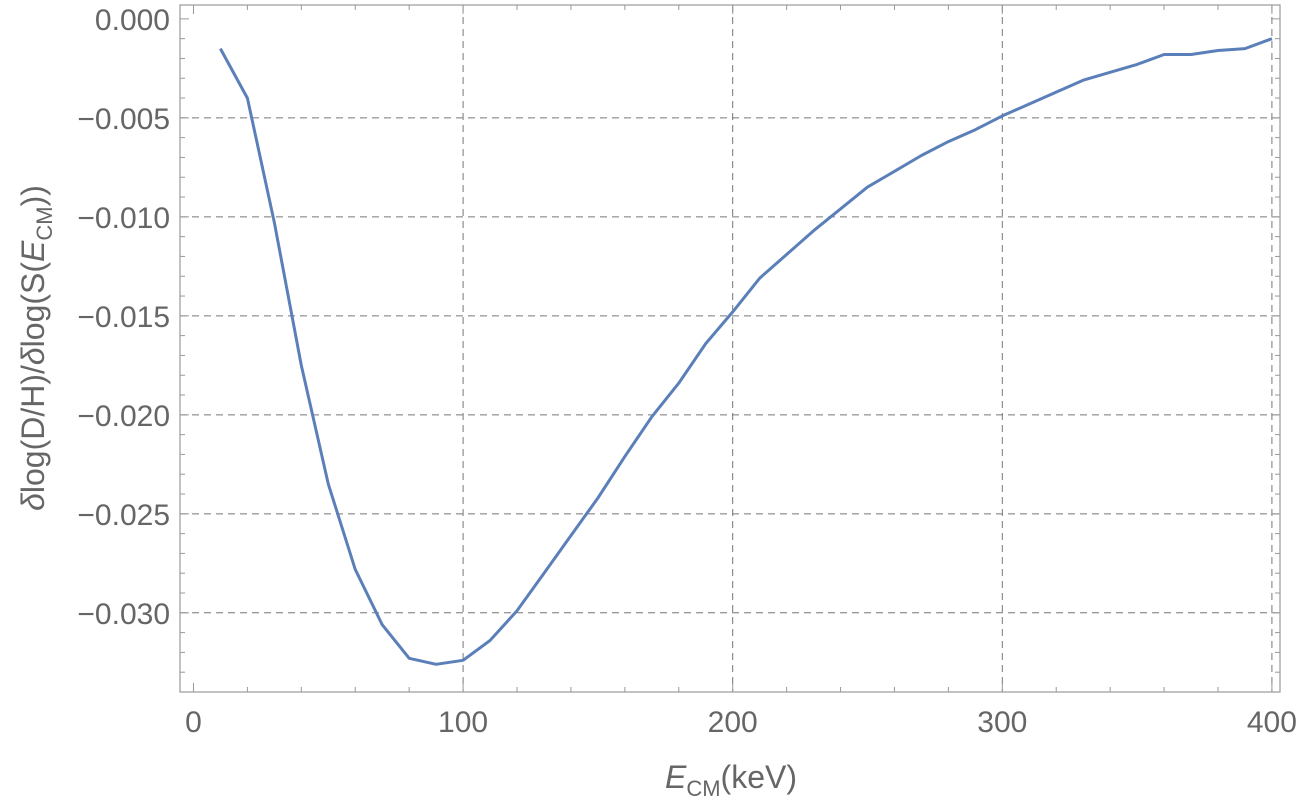 Image resolution: width=1300 pixels, height=802 pixels. I want to click on x-axis-title: ECM(keV), so click(731, 780).